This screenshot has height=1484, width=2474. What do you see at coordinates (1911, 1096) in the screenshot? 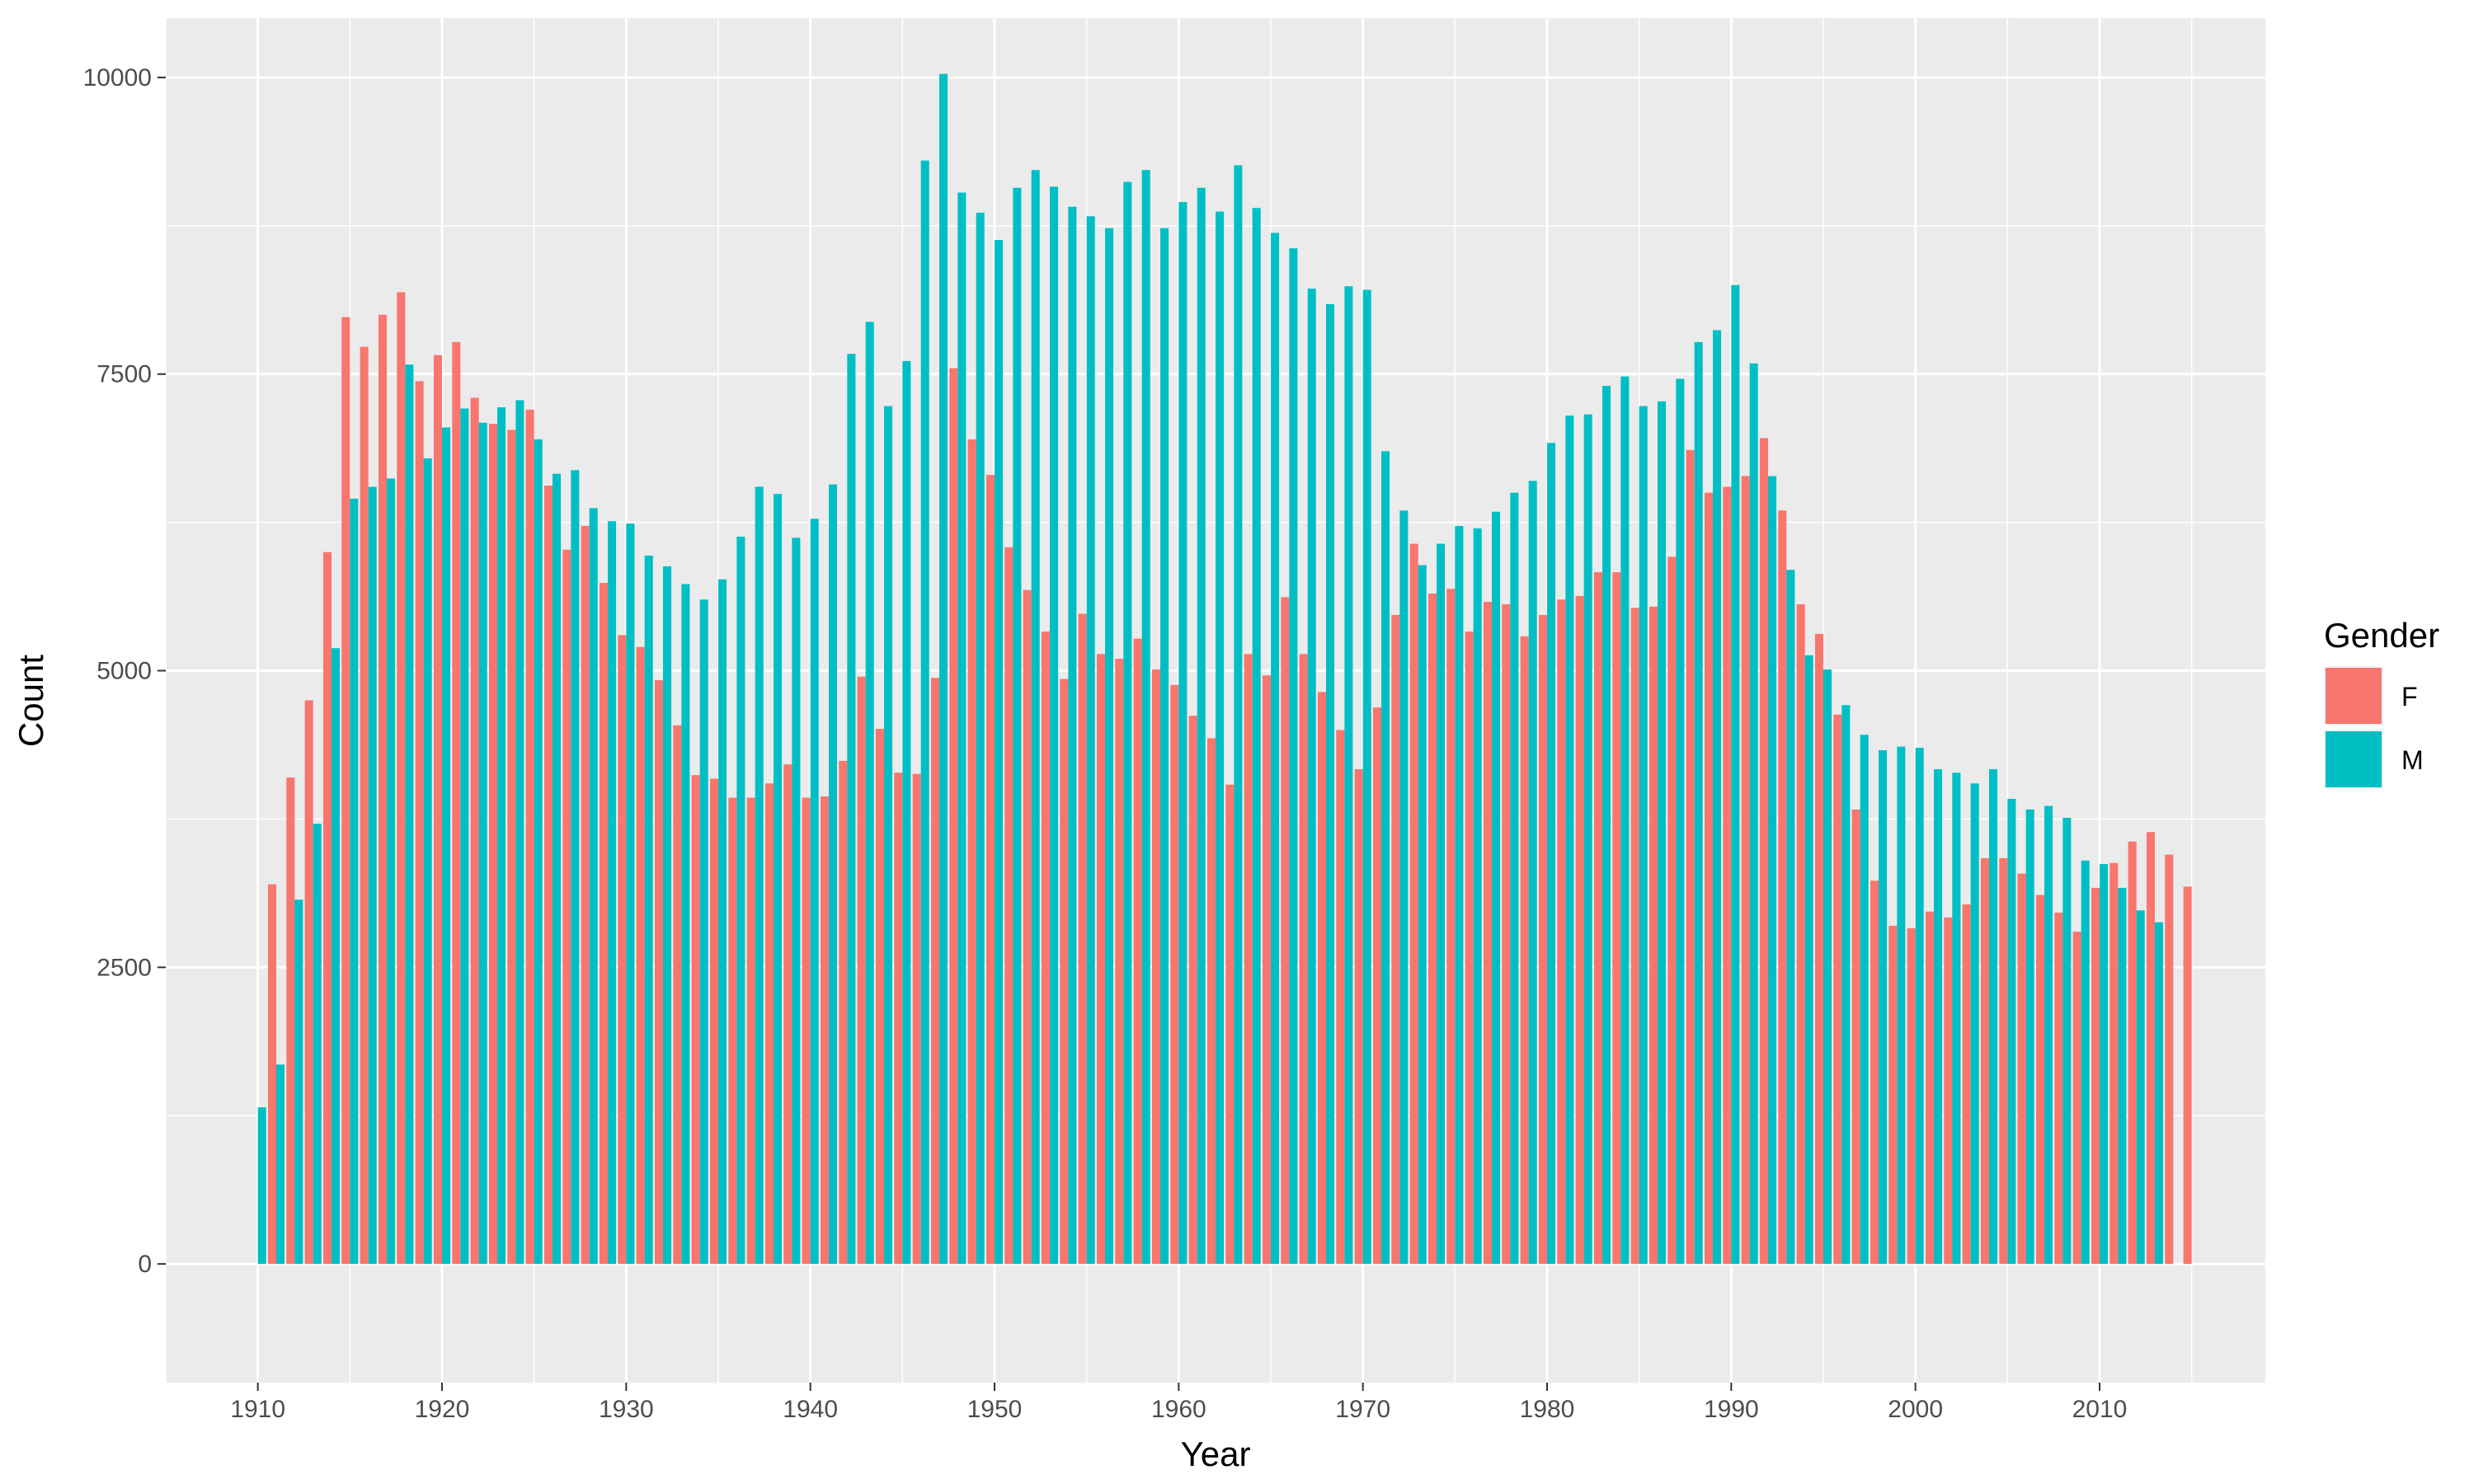
I see `bar-F-2000` at bounding box center [1911, 1096].